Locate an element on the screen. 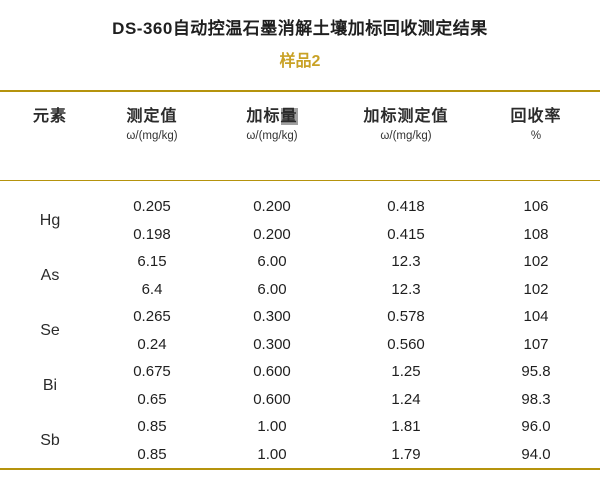 The image size is (600, 491). table-row: 6.4 6.00 12.3 102 is located at coordinates (300, 290).